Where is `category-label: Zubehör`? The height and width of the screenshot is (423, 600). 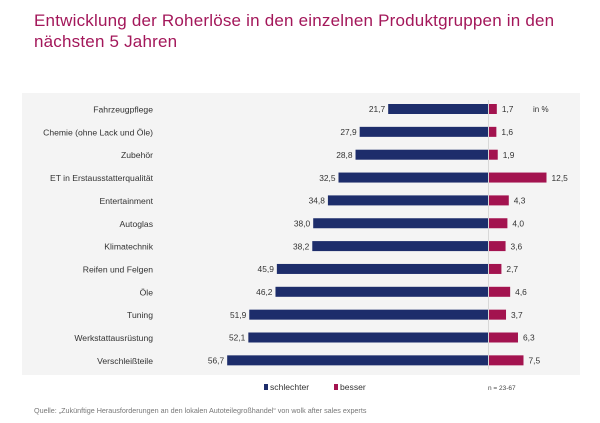 category-label: Zubehör is located at coordinates (137, 155).